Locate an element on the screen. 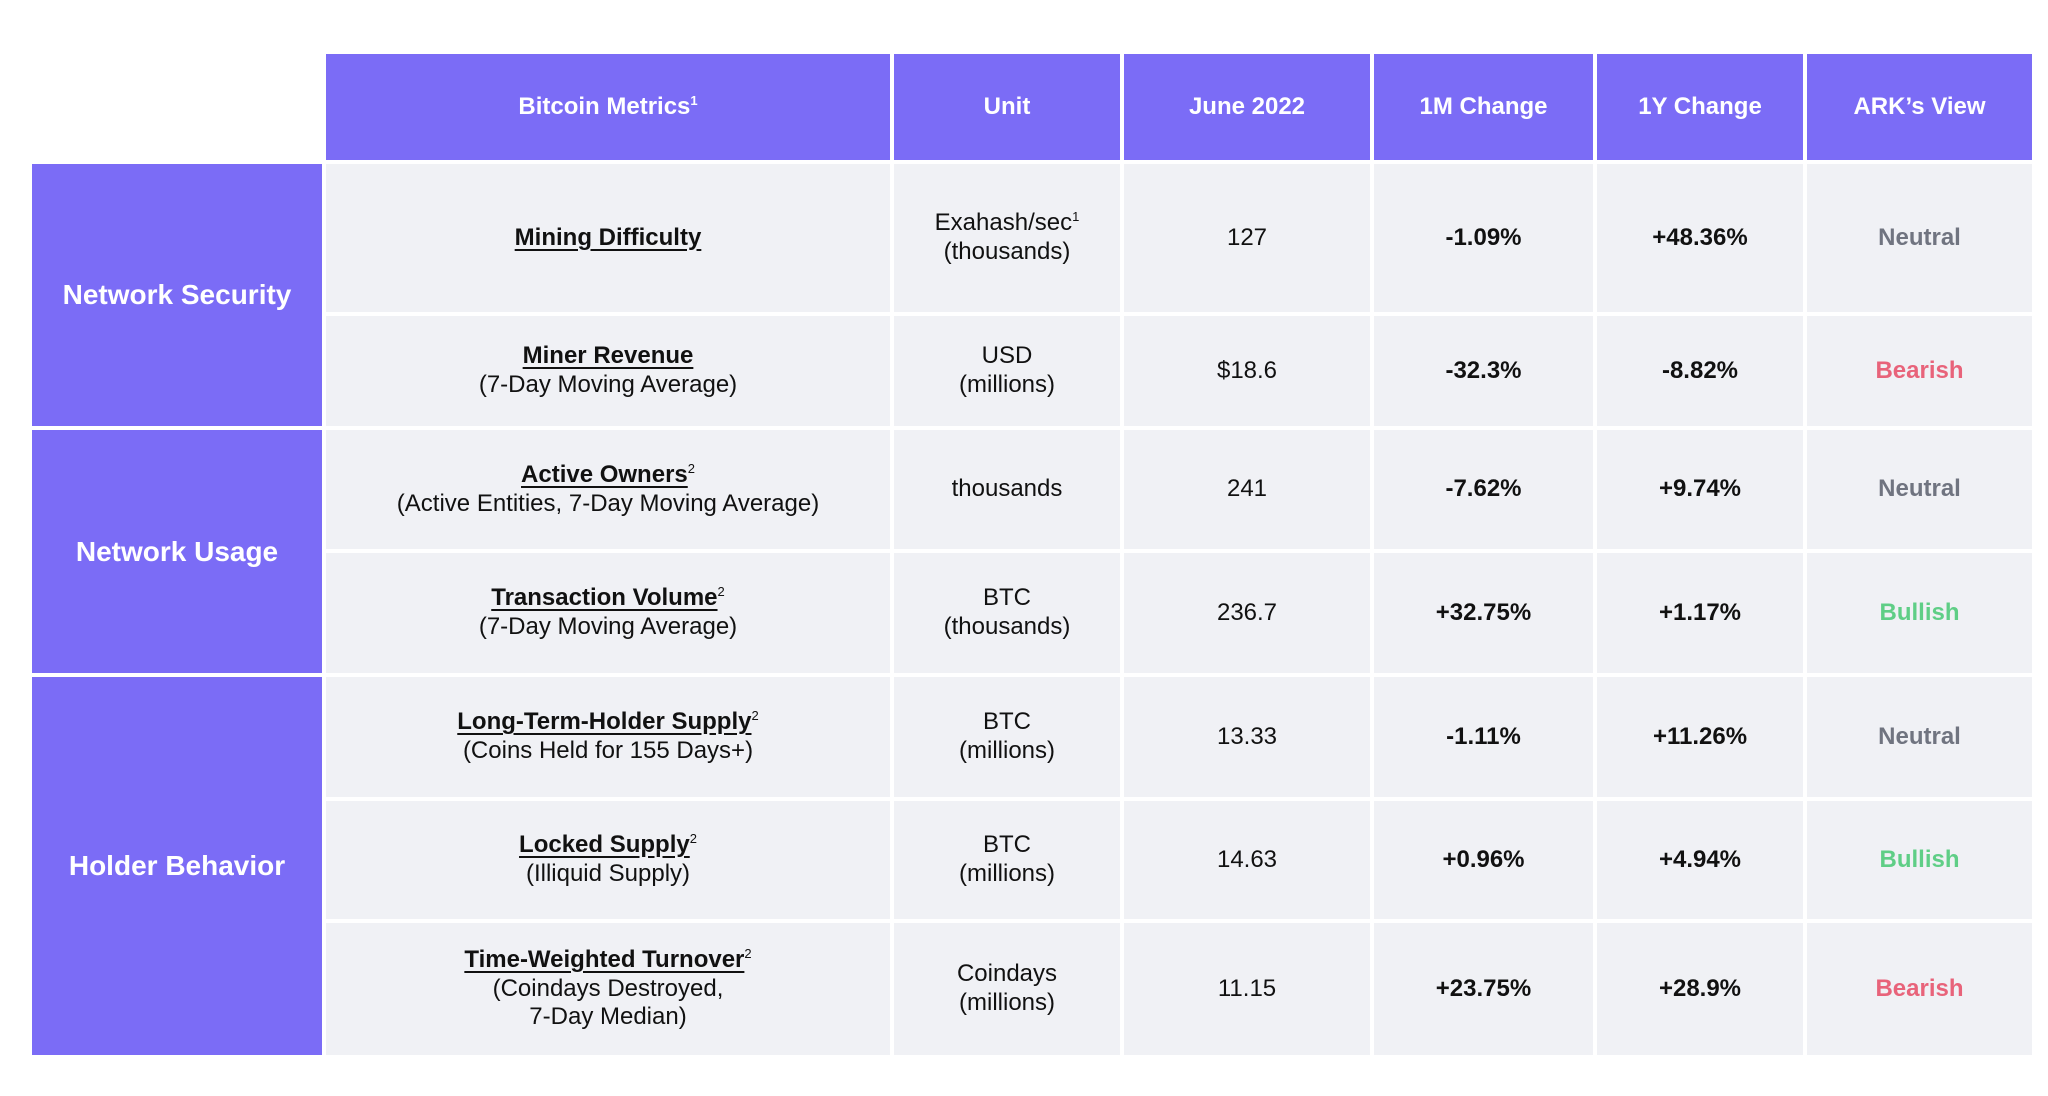 This screenshot has height=1096, width=2048. unit-cell: BTC (thousands) is located at coordinates (1007, 613).